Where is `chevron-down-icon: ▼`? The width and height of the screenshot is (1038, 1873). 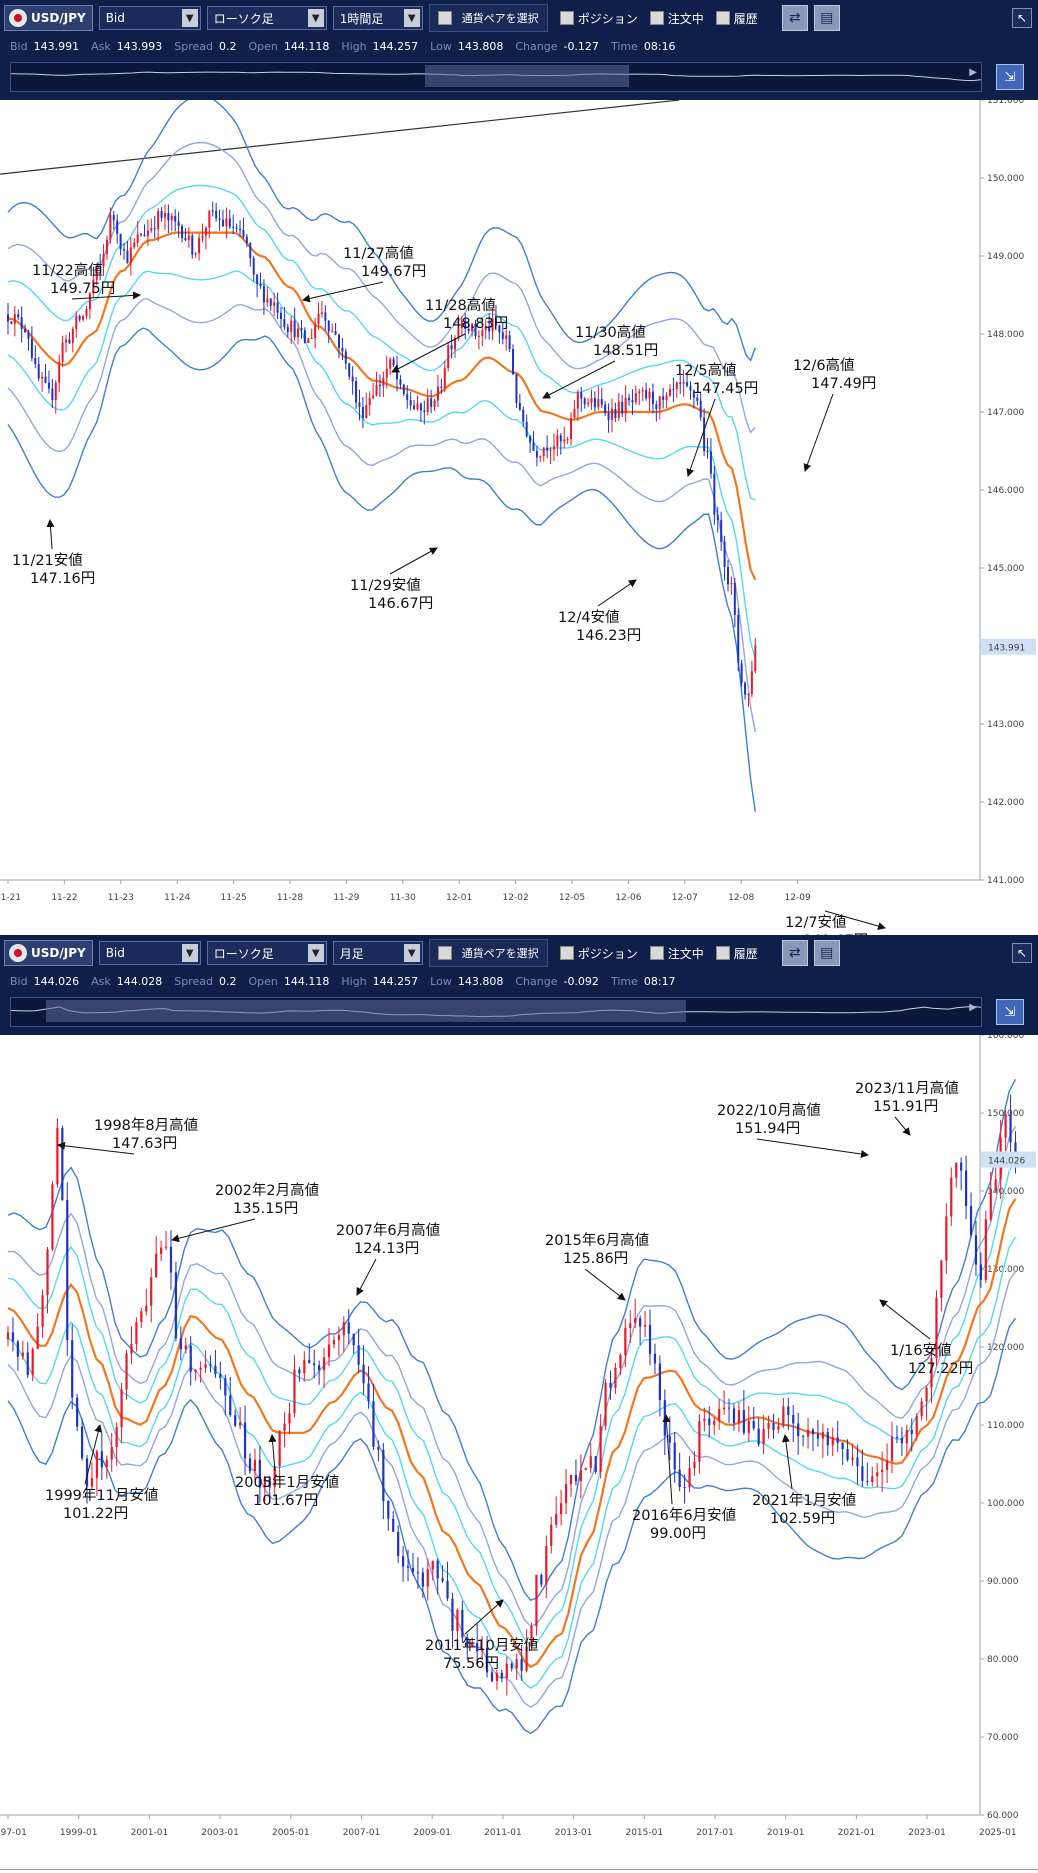 chevron-down-icon: ▼ is located at coordinates (411, 18).